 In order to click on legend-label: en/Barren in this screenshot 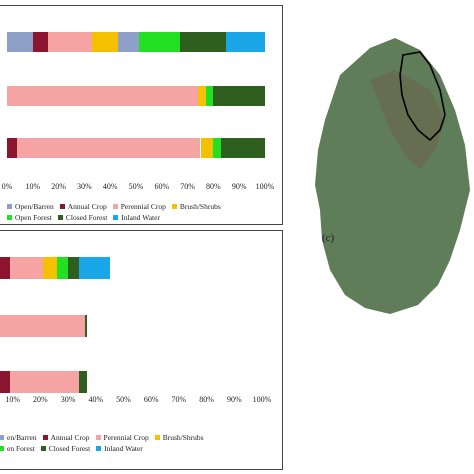, I will do `click(22, 437)`.